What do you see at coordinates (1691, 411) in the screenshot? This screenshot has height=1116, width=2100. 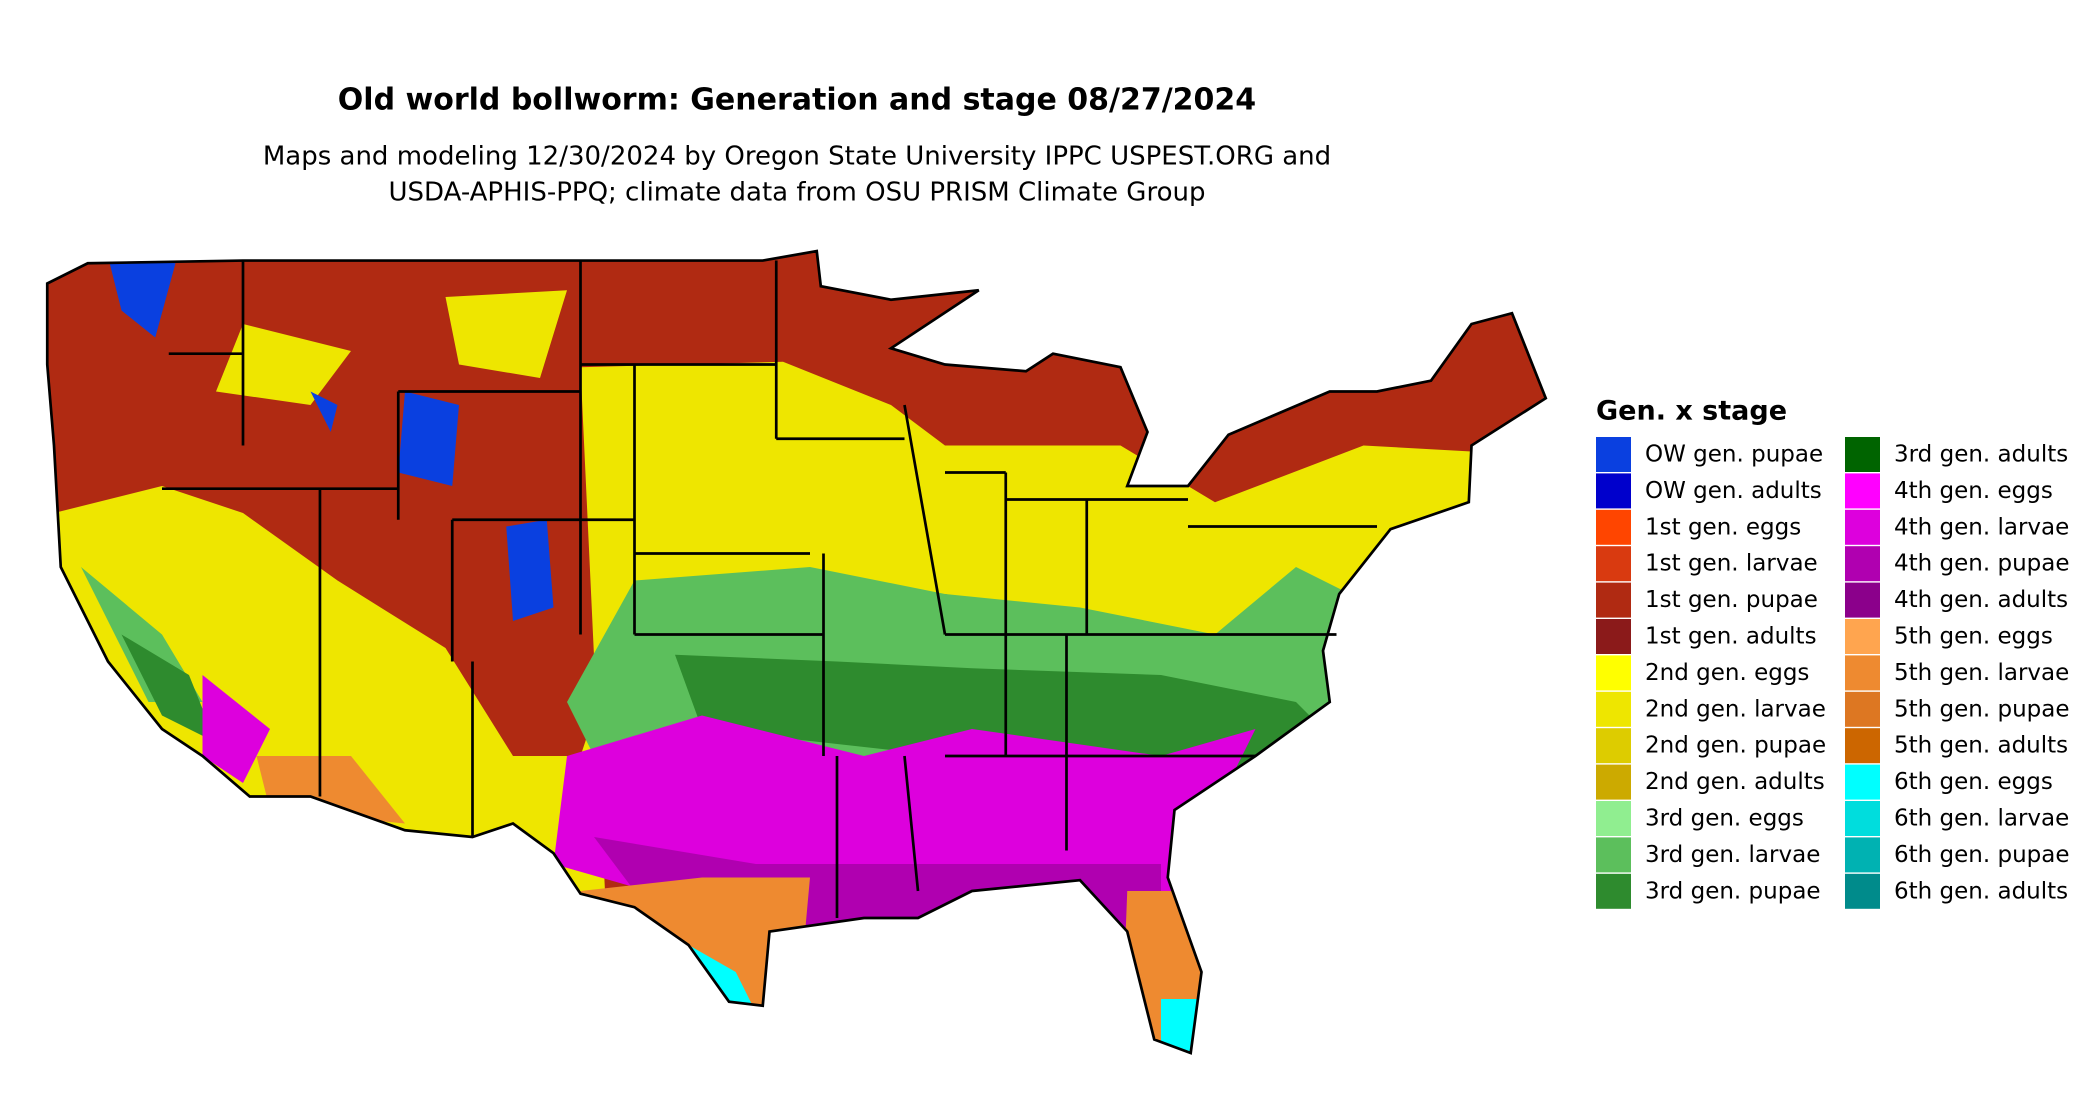 I see `legend-title: Gen. x stage` at bounding box center [1691, 411].